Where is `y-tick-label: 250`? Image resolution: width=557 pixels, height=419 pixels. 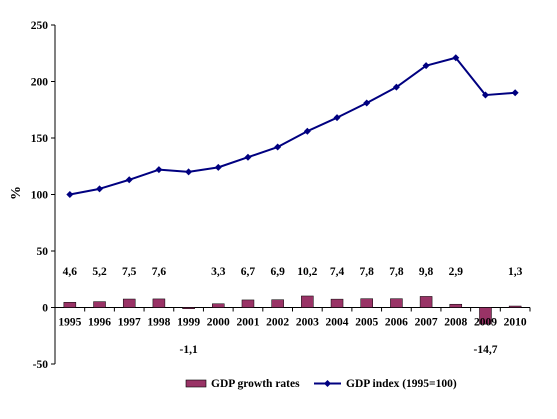
y-tick-label: 250 is located at coordinates (40, 26).